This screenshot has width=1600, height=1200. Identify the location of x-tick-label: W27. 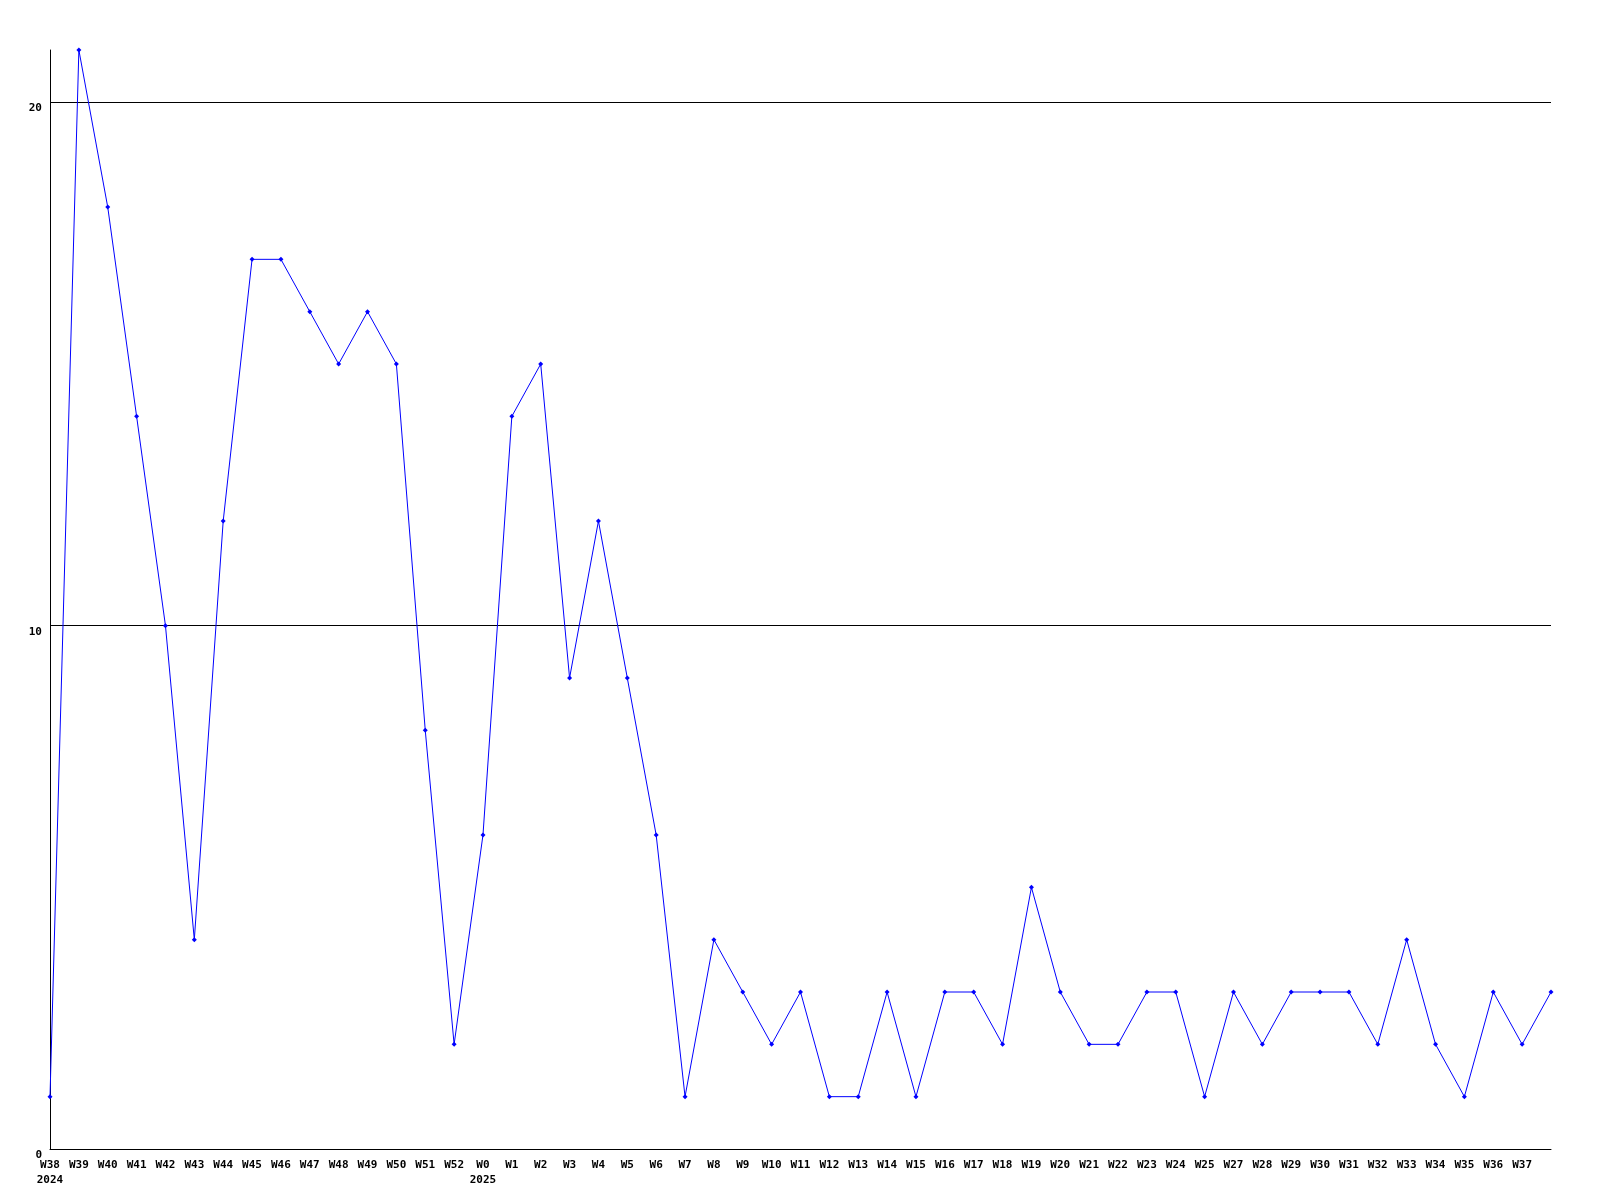
(1233, 1164).